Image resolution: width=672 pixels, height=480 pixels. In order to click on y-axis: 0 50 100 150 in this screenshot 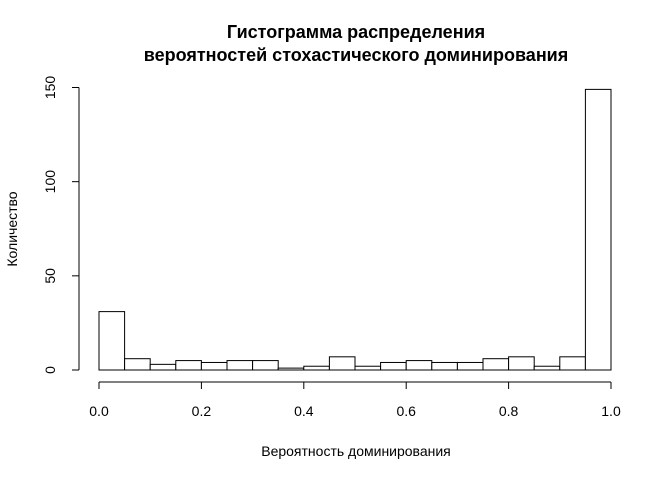, I will do `click(61, 225)`.